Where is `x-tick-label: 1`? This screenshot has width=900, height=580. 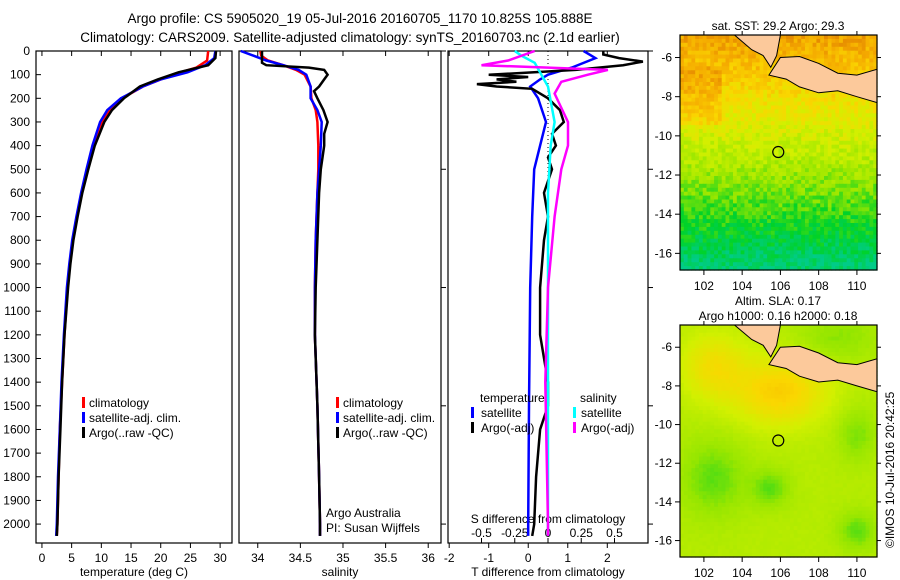
x-tick-label: 1 is located at coordinates (567, 558).